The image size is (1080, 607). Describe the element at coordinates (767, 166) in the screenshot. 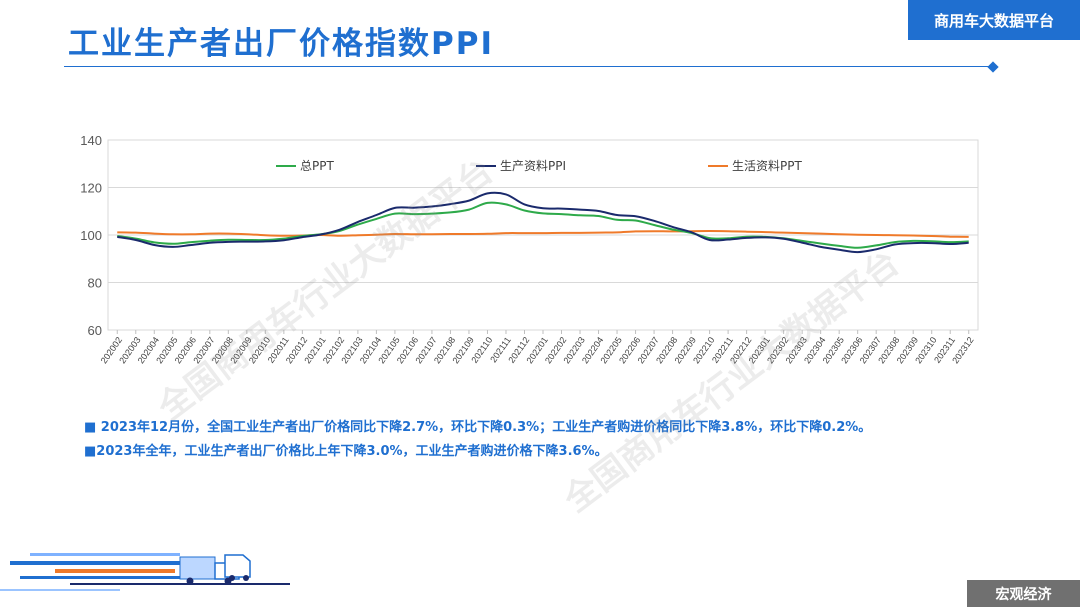

I see `legend-label: 生活资料PPT` at that location.